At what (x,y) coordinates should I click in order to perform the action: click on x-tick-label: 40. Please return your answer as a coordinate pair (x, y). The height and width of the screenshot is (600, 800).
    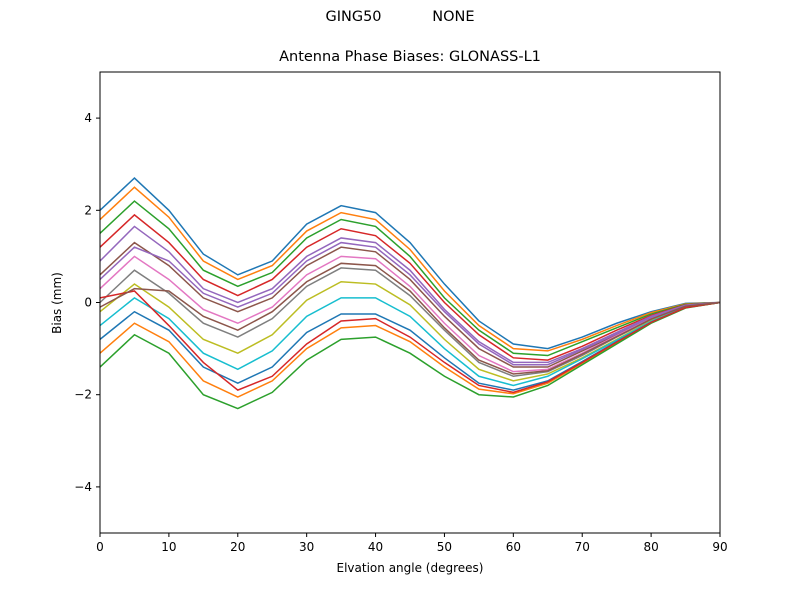
    Looking at the image, I should click on (375, 547).